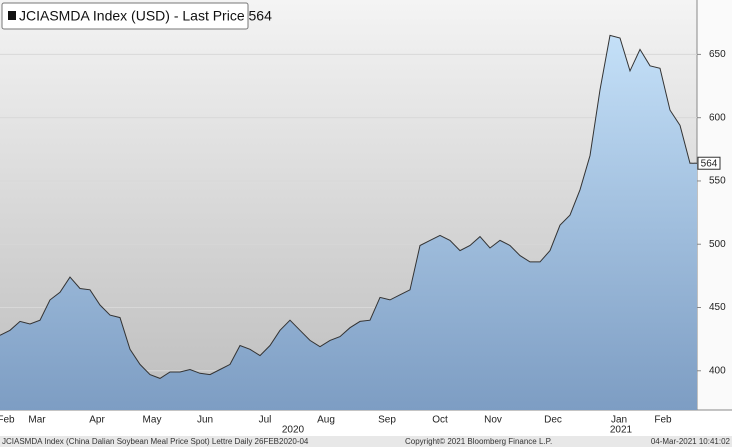 The width and height of the screenshot is (732, 447). Describe the element at coordinates (717, 370) in the screenshot. I see `y-tick-label: 400` at that location.